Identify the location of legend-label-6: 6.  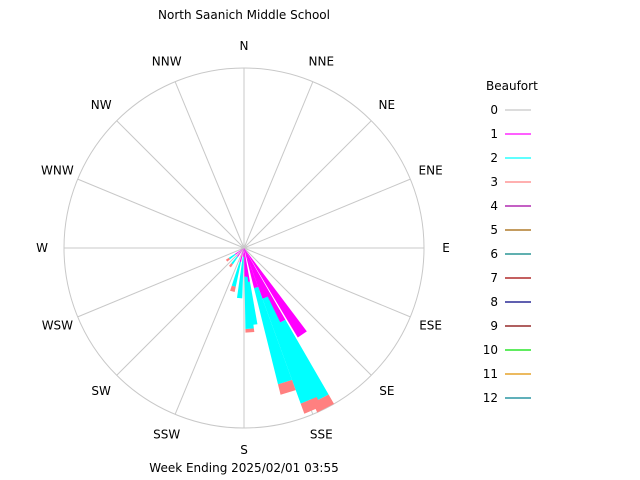
(494, 254).